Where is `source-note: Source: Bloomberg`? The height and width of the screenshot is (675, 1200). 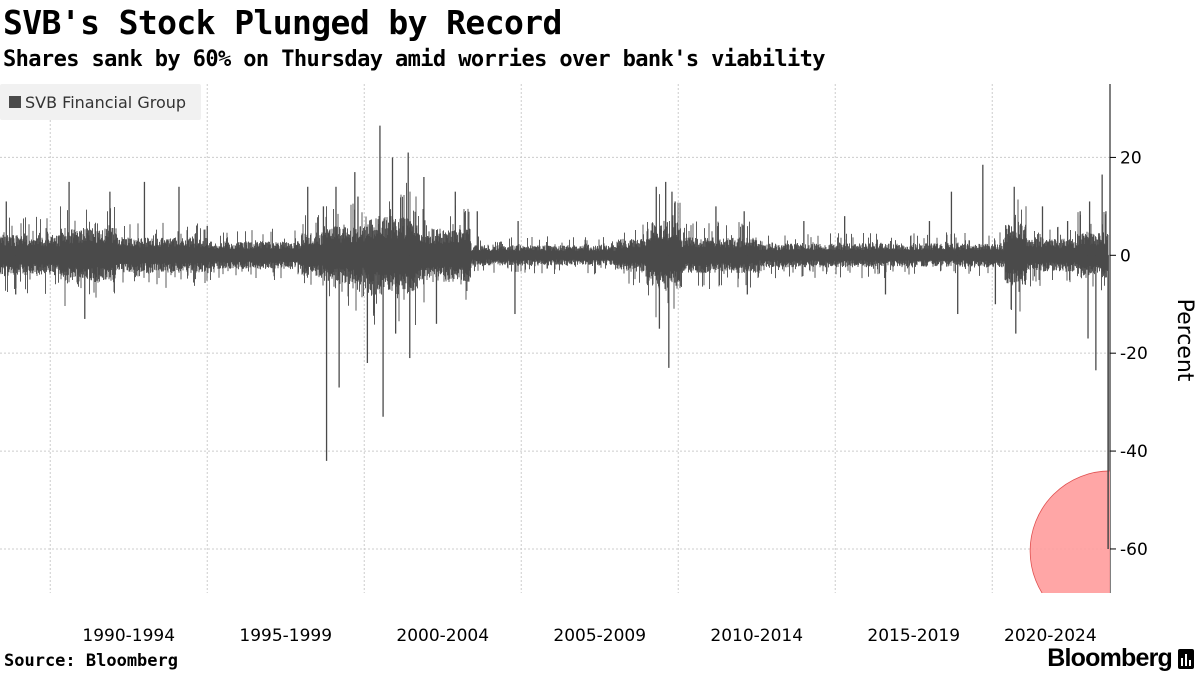 source-note: Source: Bloomberg is located at coordinates (91, 661).